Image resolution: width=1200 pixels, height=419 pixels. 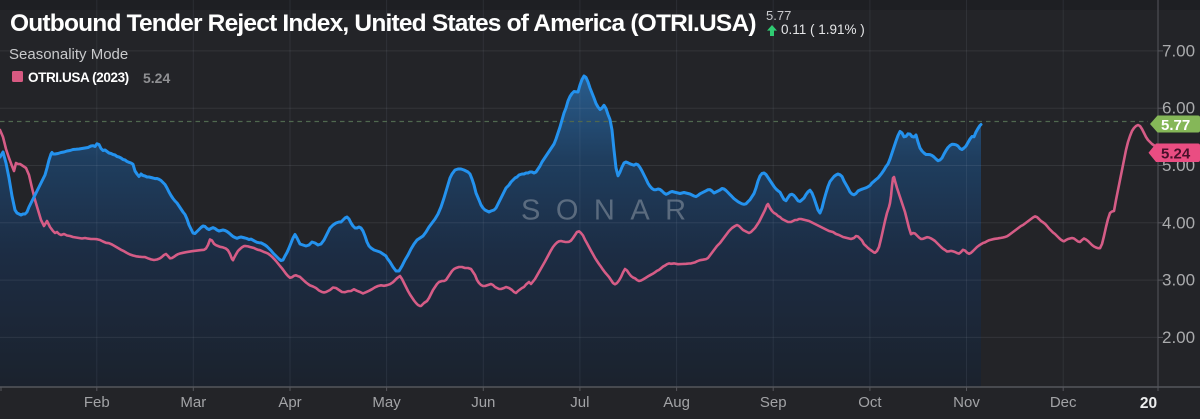 What do you see at coordinates (1178, 337) in the screenshot?
I see `svg-text: 2.00` at bounding box center [1178, 337].